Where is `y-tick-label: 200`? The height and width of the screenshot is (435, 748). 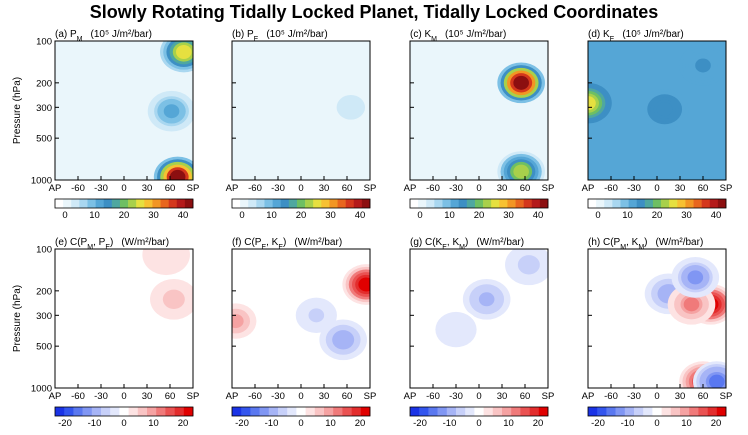
y-tick-label: 200 is located at coordinates (44, 83).